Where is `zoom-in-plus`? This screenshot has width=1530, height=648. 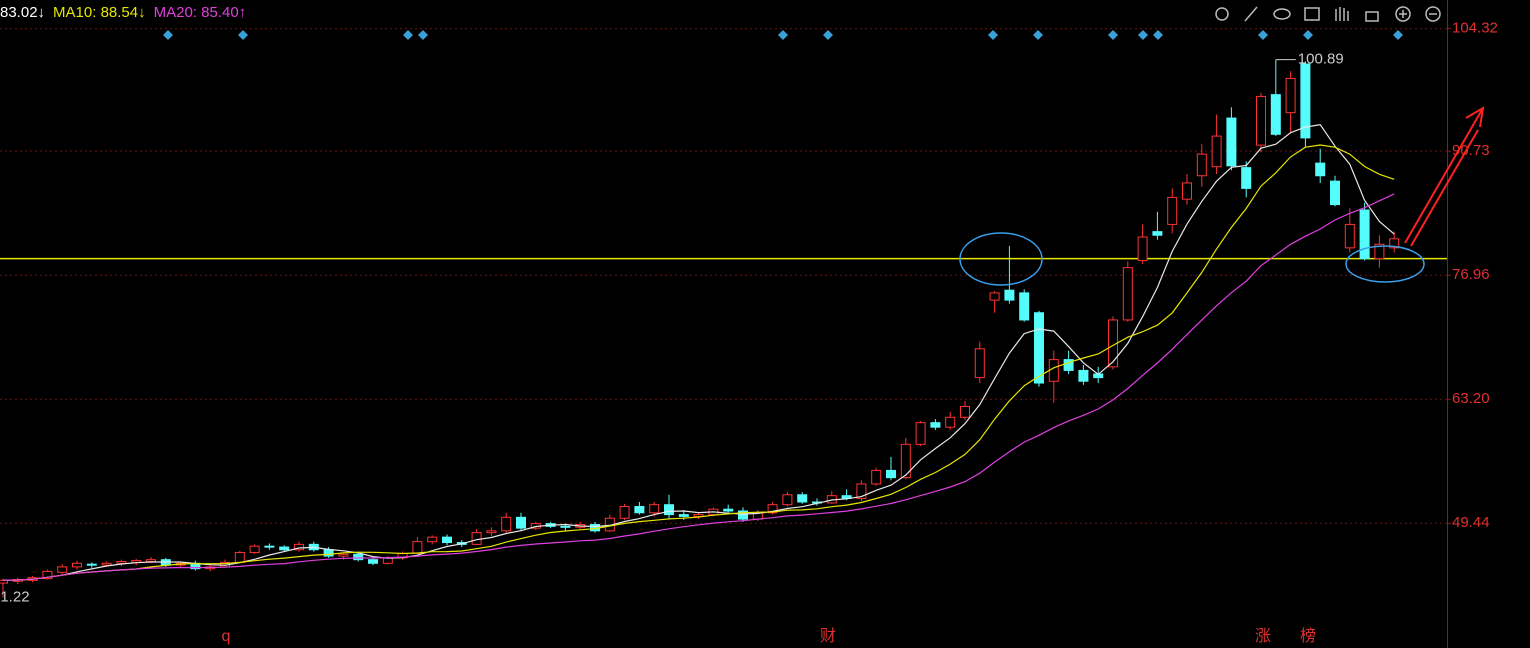 zoom-in-plus is located at coordinates (1403, 14).